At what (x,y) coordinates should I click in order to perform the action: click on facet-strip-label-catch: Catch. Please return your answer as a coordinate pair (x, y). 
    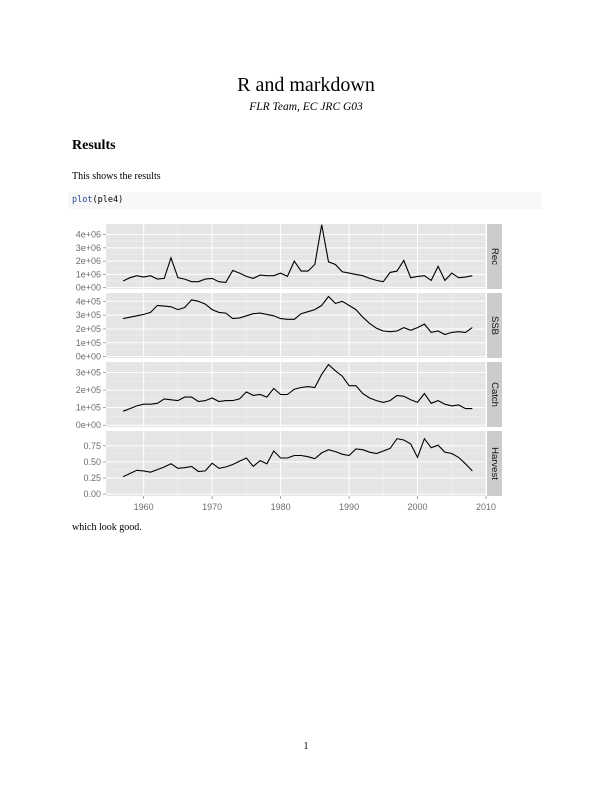
    Looking at the image, I should click on (494, 394).